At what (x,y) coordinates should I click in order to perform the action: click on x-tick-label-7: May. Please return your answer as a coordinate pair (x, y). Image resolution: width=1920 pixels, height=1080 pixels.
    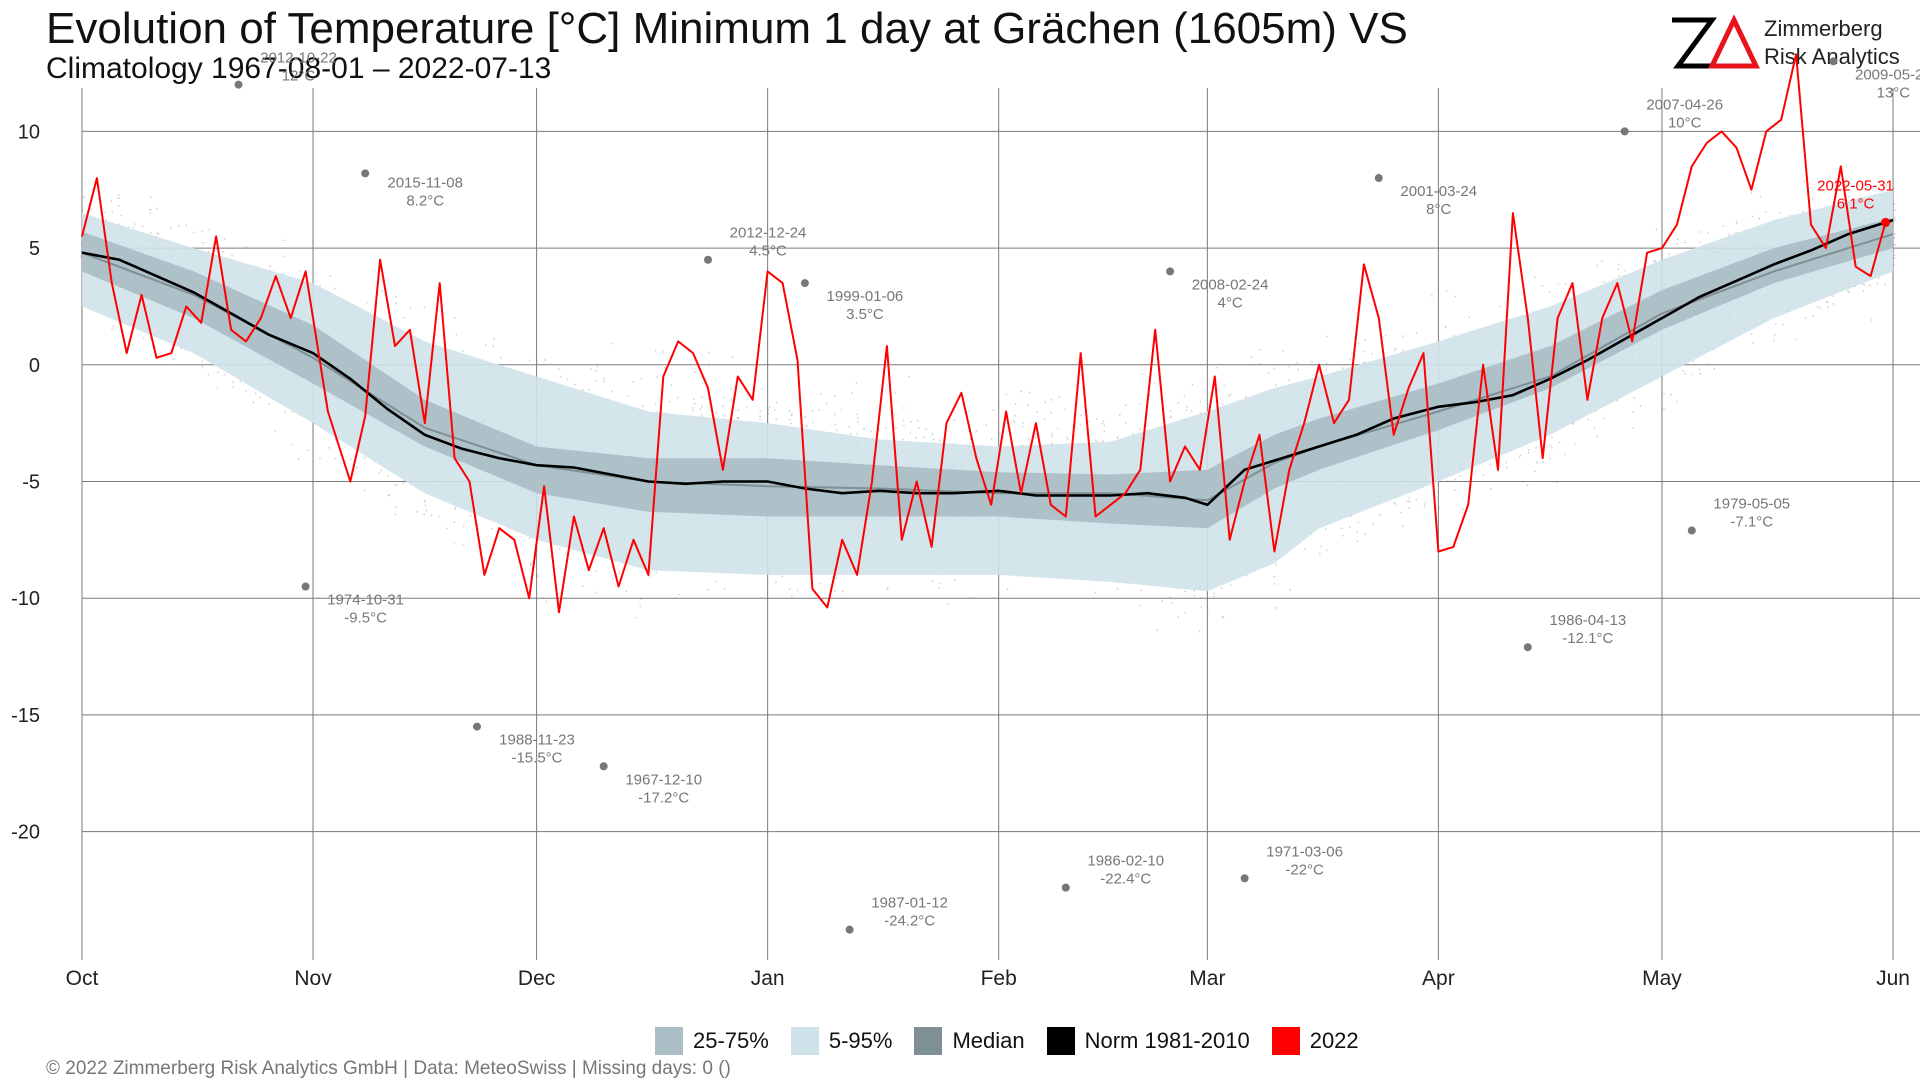
    Looking at the image, I should click on (1662, 978).